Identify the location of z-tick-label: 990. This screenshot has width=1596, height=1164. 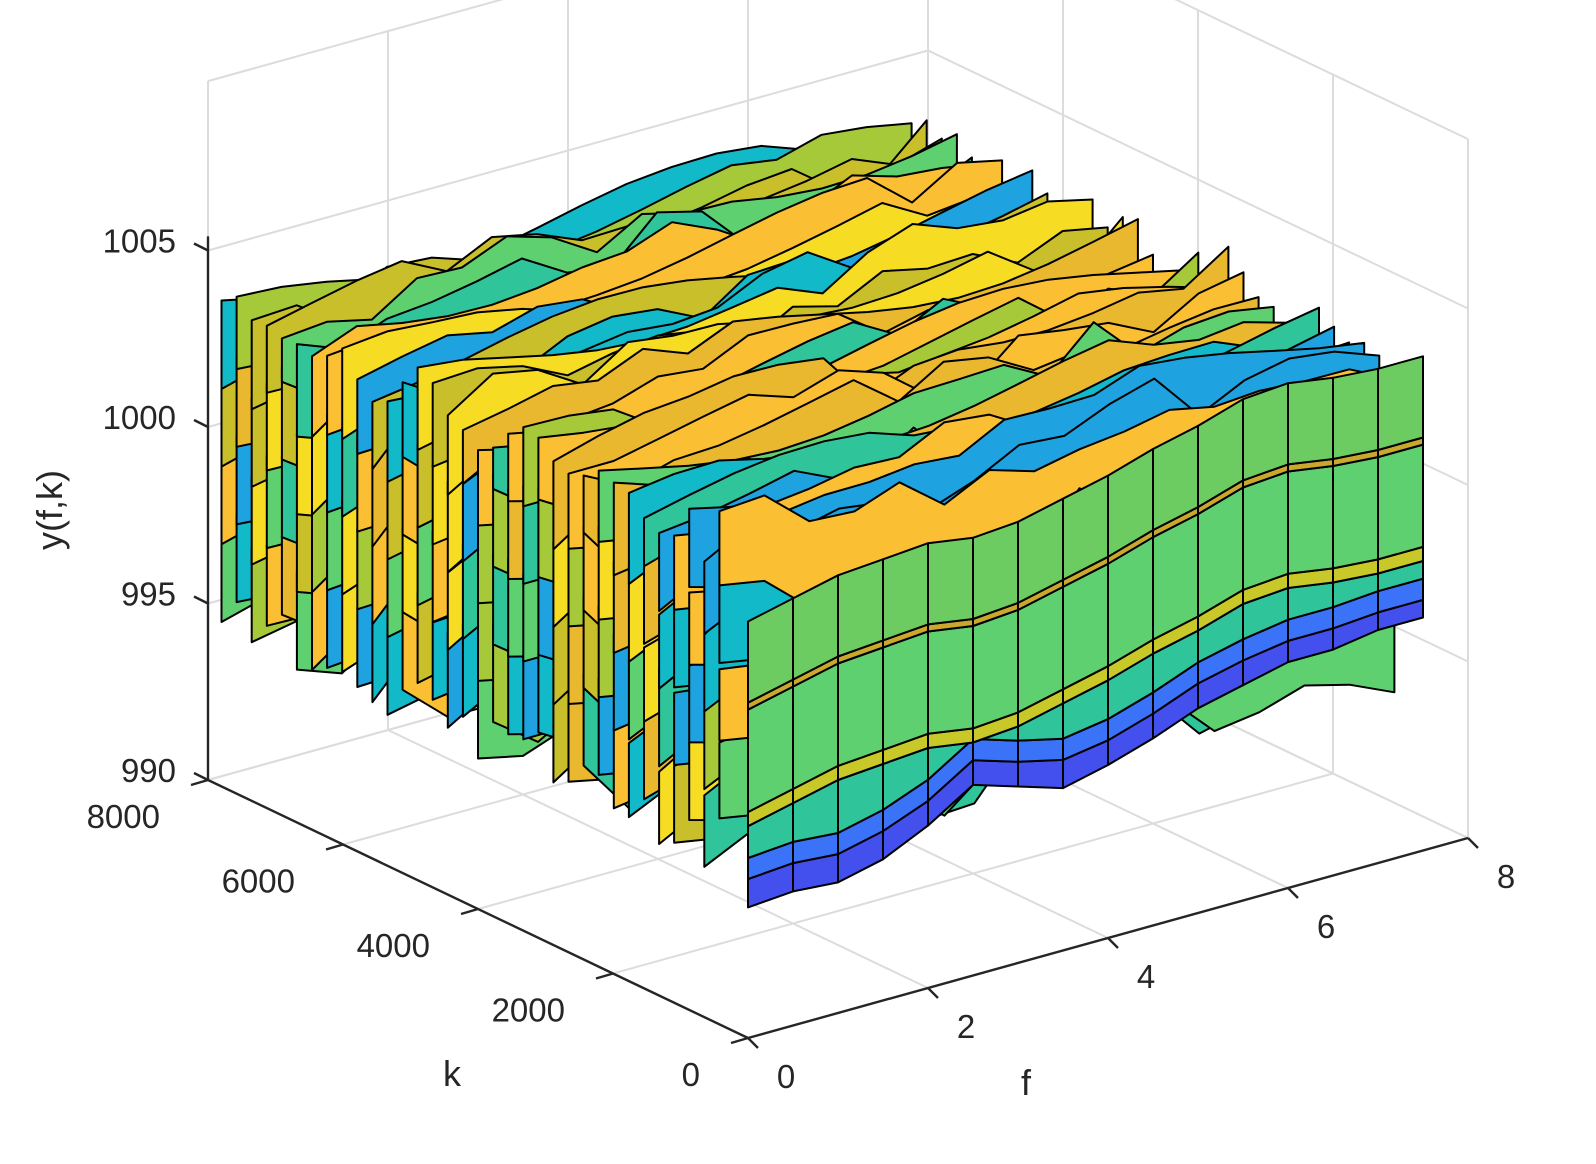
(148, 770).